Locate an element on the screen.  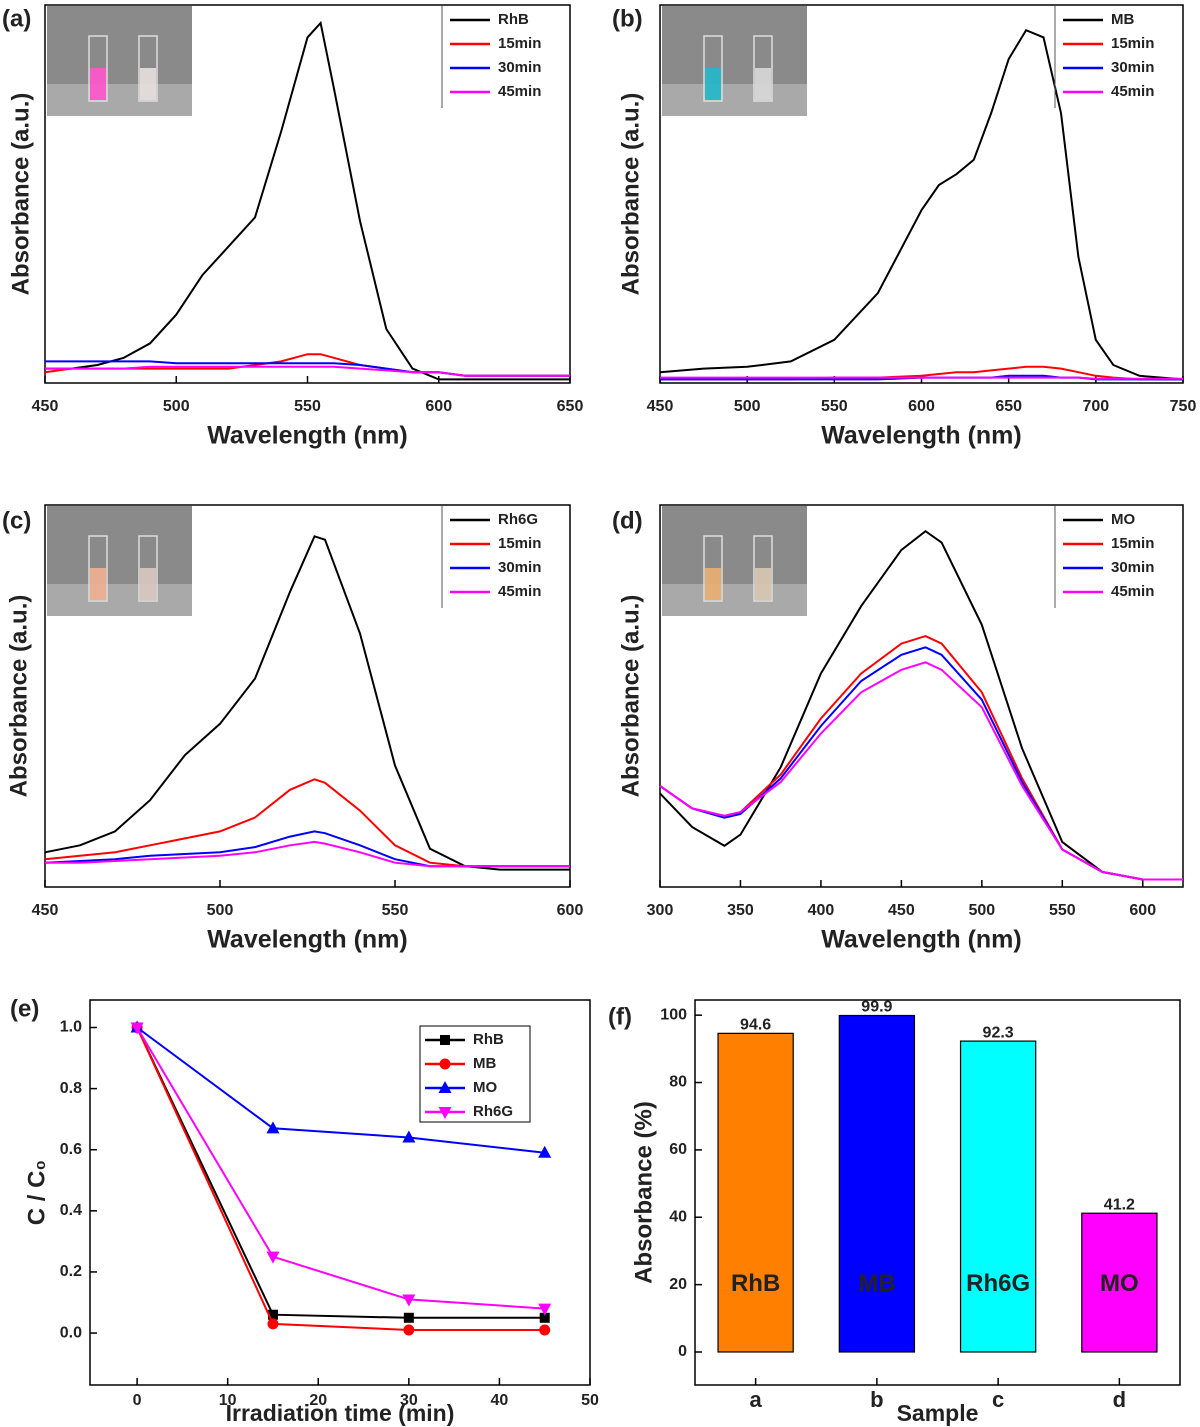
x-tick-label: 350 is located at coordinates (740, 910).